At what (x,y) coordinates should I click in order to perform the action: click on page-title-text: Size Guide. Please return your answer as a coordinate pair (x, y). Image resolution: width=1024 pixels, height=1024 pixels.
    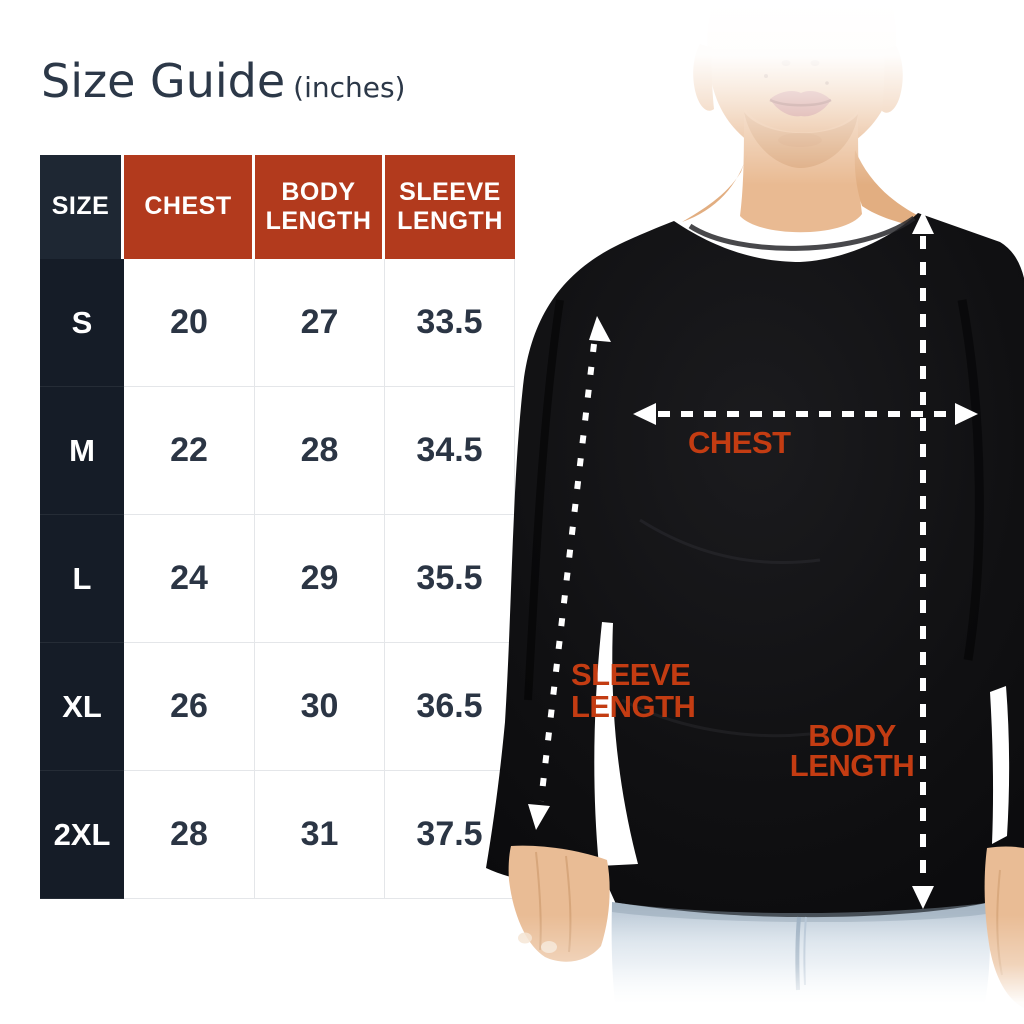
    Looking at the image, I should click on (163, 81).